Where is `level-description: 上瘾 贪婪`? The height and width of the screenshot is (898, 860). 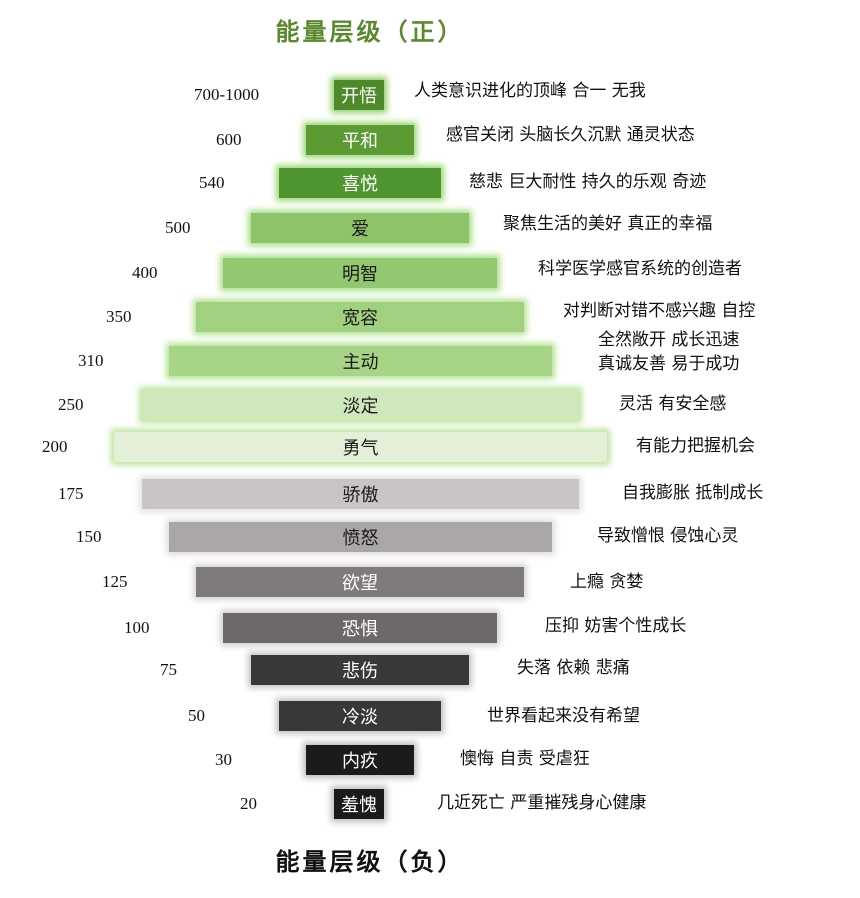 level-description: 上瘾 贪婪 is located at coordinates (606, 582).